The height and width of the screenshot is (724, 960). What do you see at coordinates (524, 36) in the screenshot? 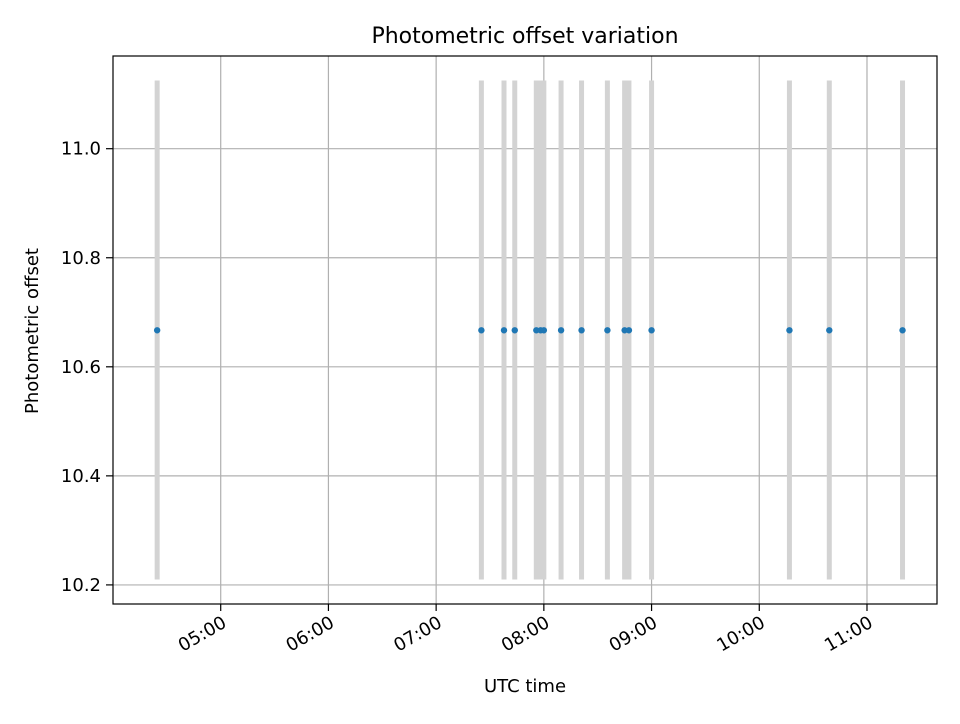
I see `chart-title: Photometric offset variation` at bounding box center [524, 36].